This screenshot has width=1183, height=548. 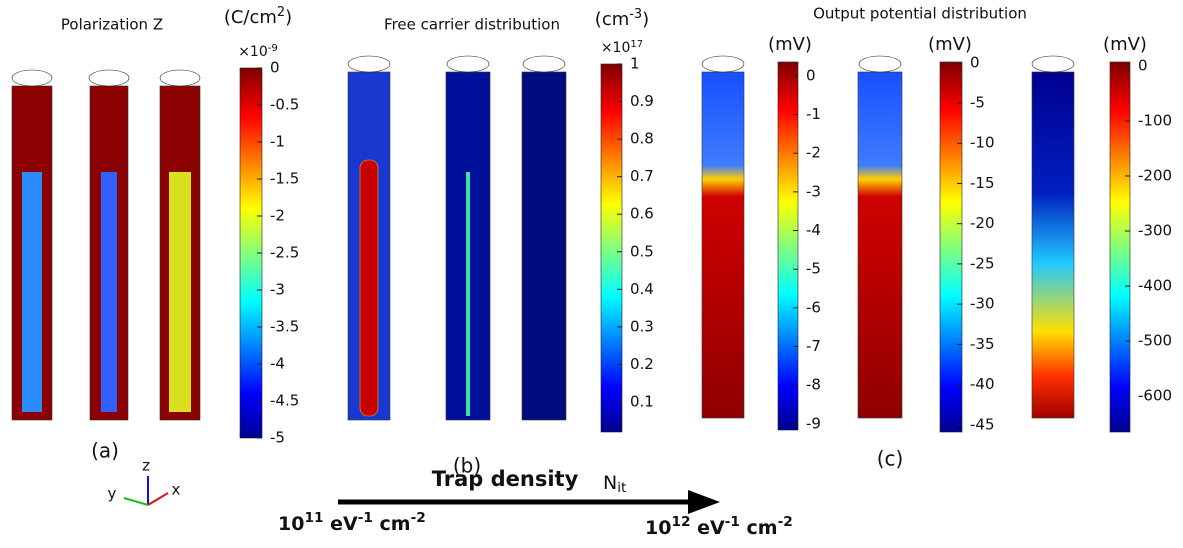 I want to click on text-part: (C/cm, so click(x=250, y=17).